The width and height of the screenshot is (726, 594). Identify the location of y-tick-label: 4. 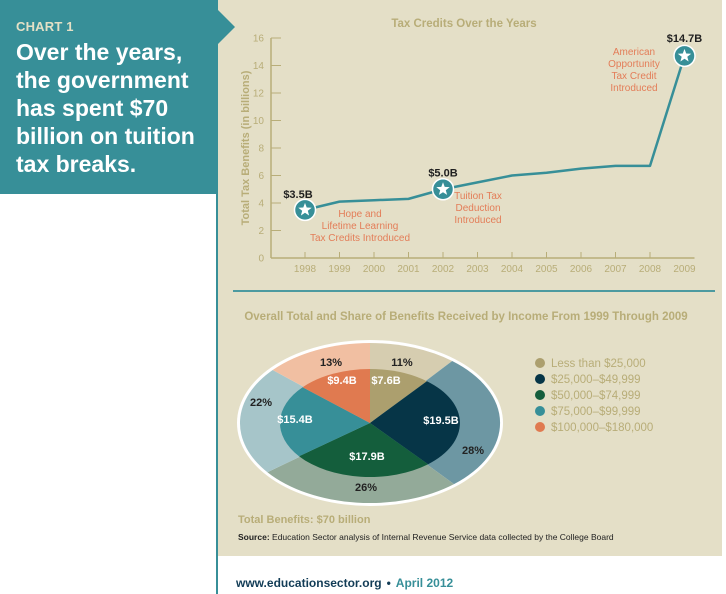
(261, 204).